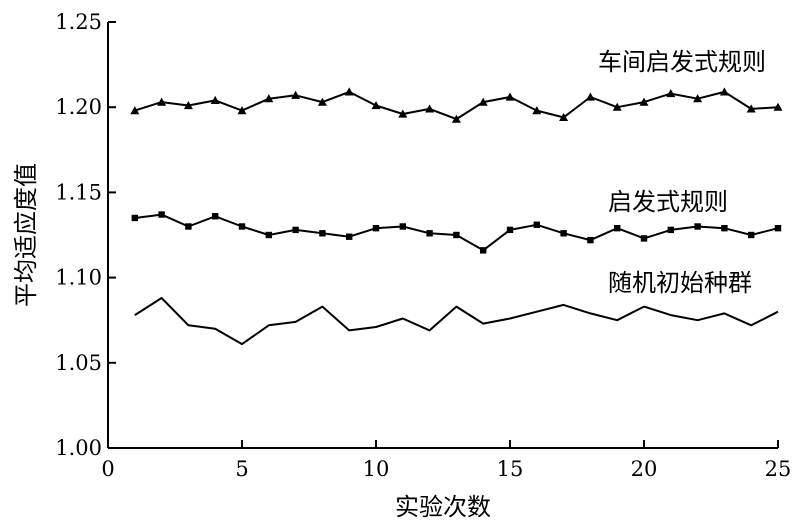 This screenshot has height=524, width=800. Describe the element at coordinates (107, 469) in the screenshot. I see `x-tick-label: 0` at that location.